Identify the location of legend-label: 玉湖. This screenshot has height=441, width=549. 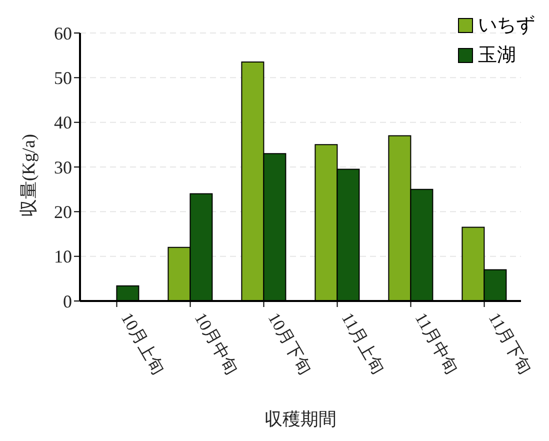
(497, 56).